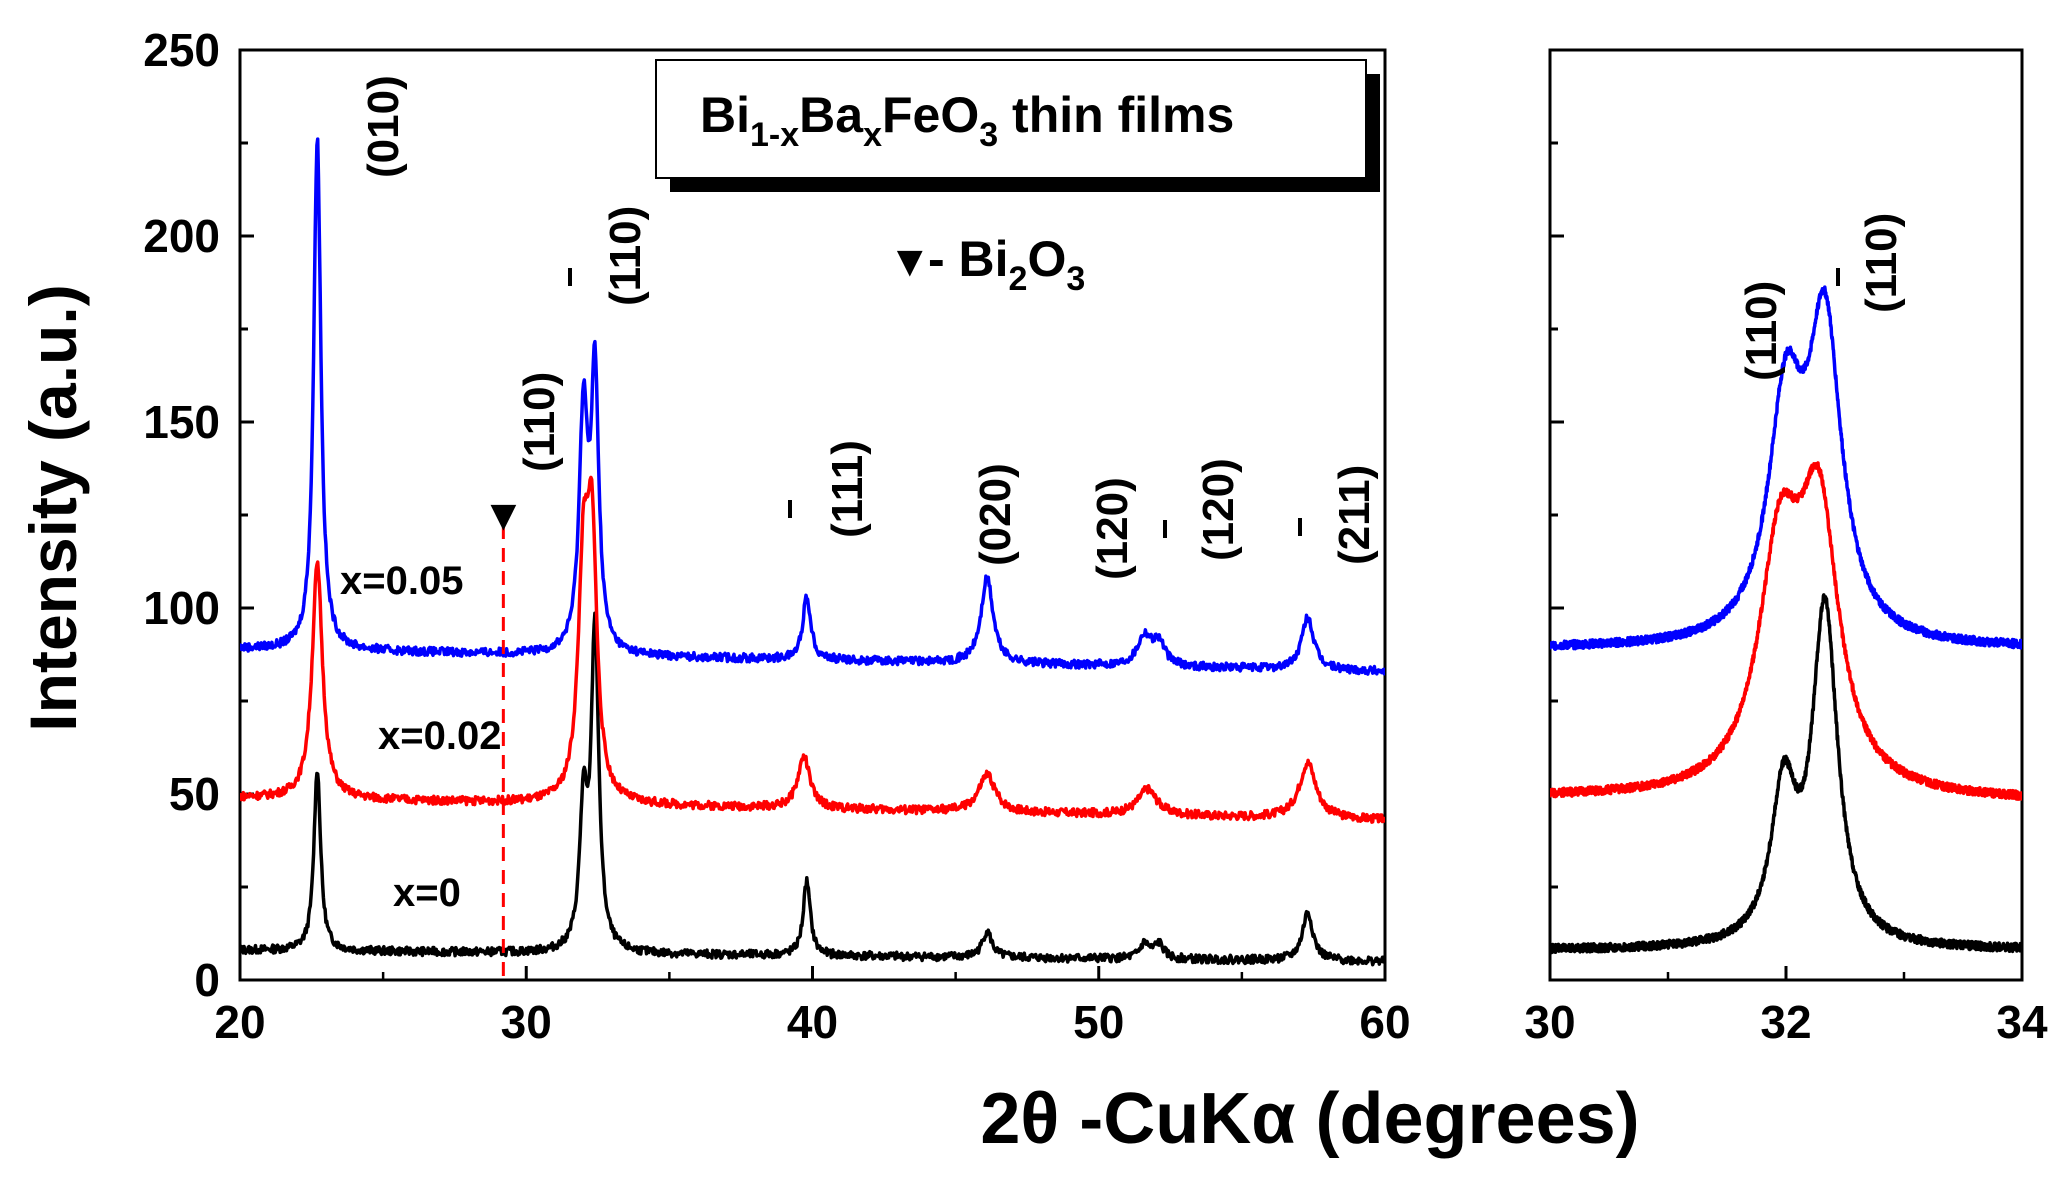 This screenshot has height=1181, width=2063. What do you see at coordinates (1218, 509) in the screenshot?
I see `peak-label-120-b: (120)` at bounding box center [1218, 509].